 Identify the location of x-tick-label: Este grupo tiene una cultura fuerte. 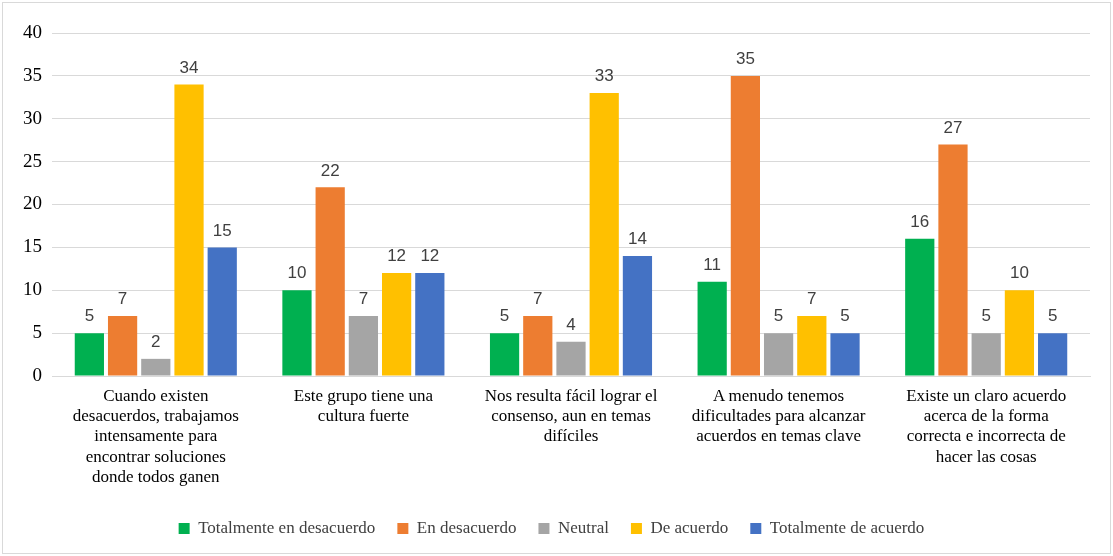
(363, 405).